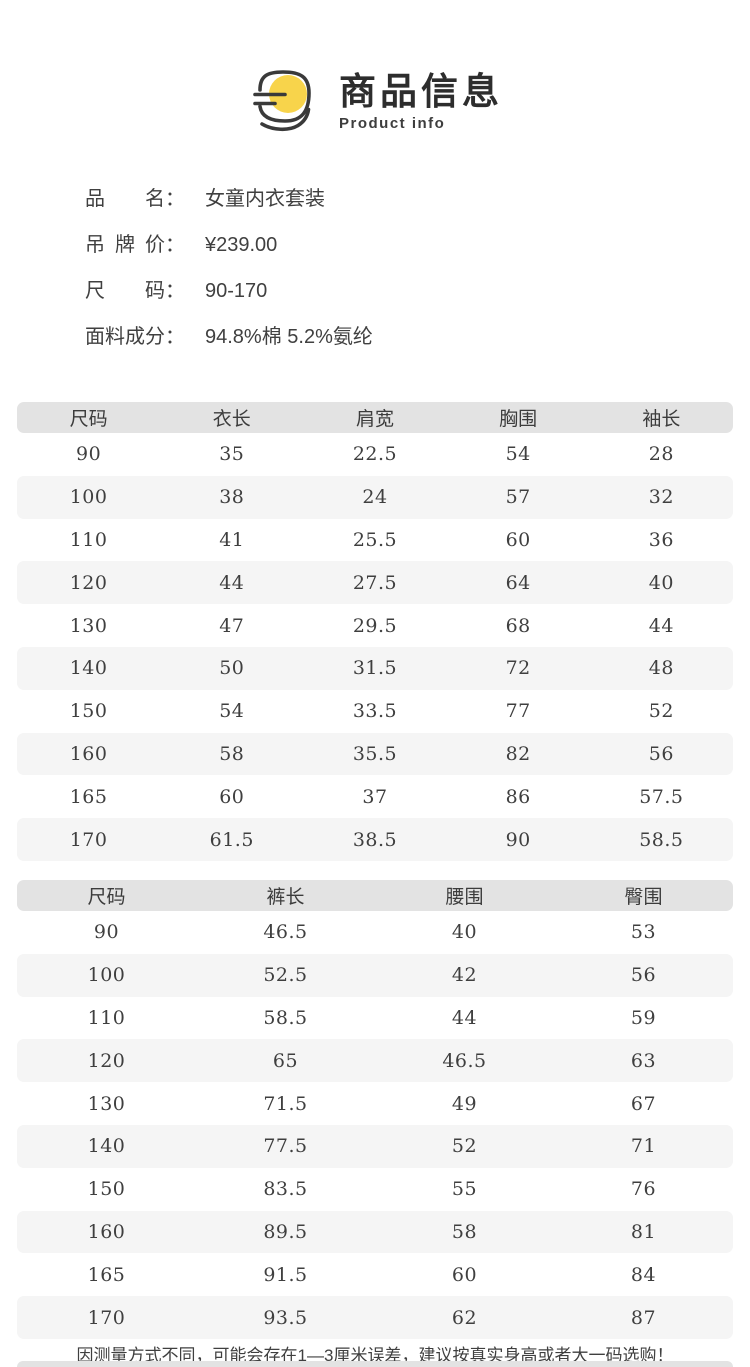  What do you see at coordinates (232, 539) in the screenshot?
I see `table-cell: 41` at bounding box center [232, 539].